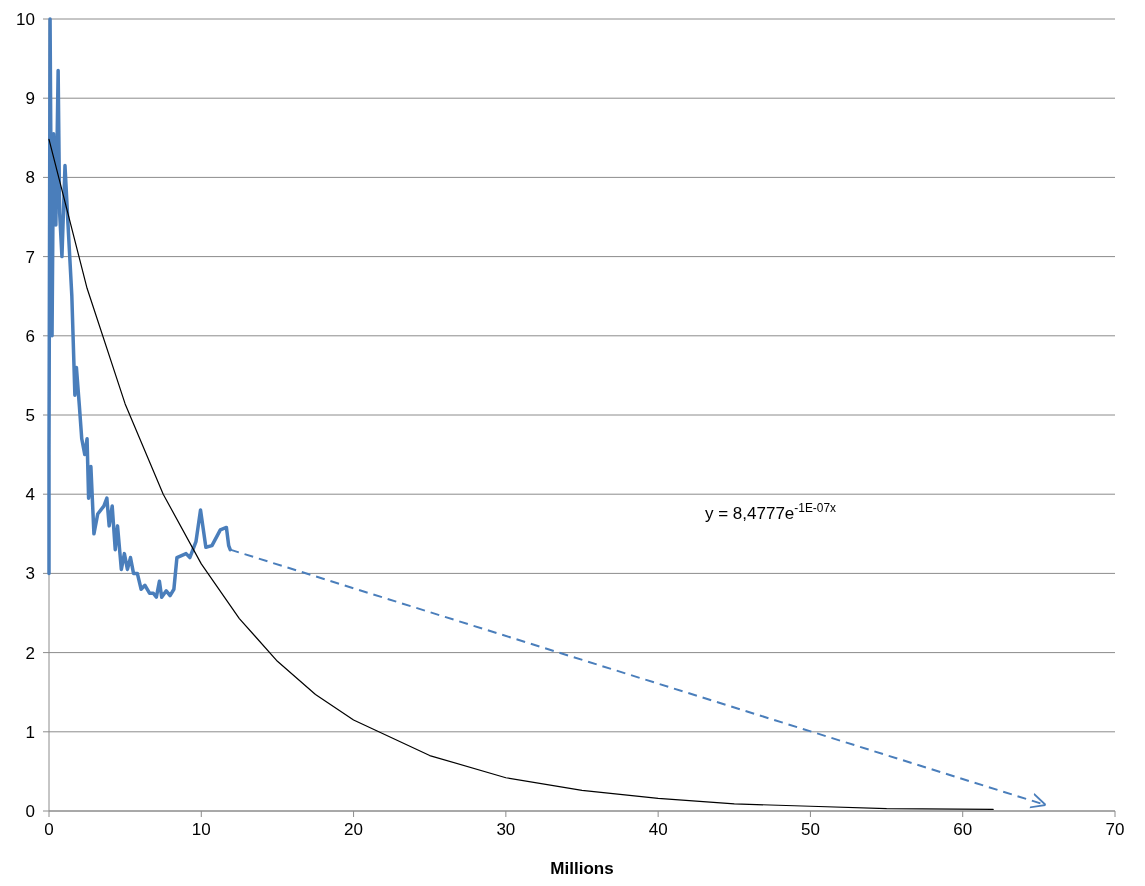 The height and width of the screenshot is (886, 1145). Describe the element at coordinates (49, 829) in the screenshot. I see `x-tick-label: 0` at that location.